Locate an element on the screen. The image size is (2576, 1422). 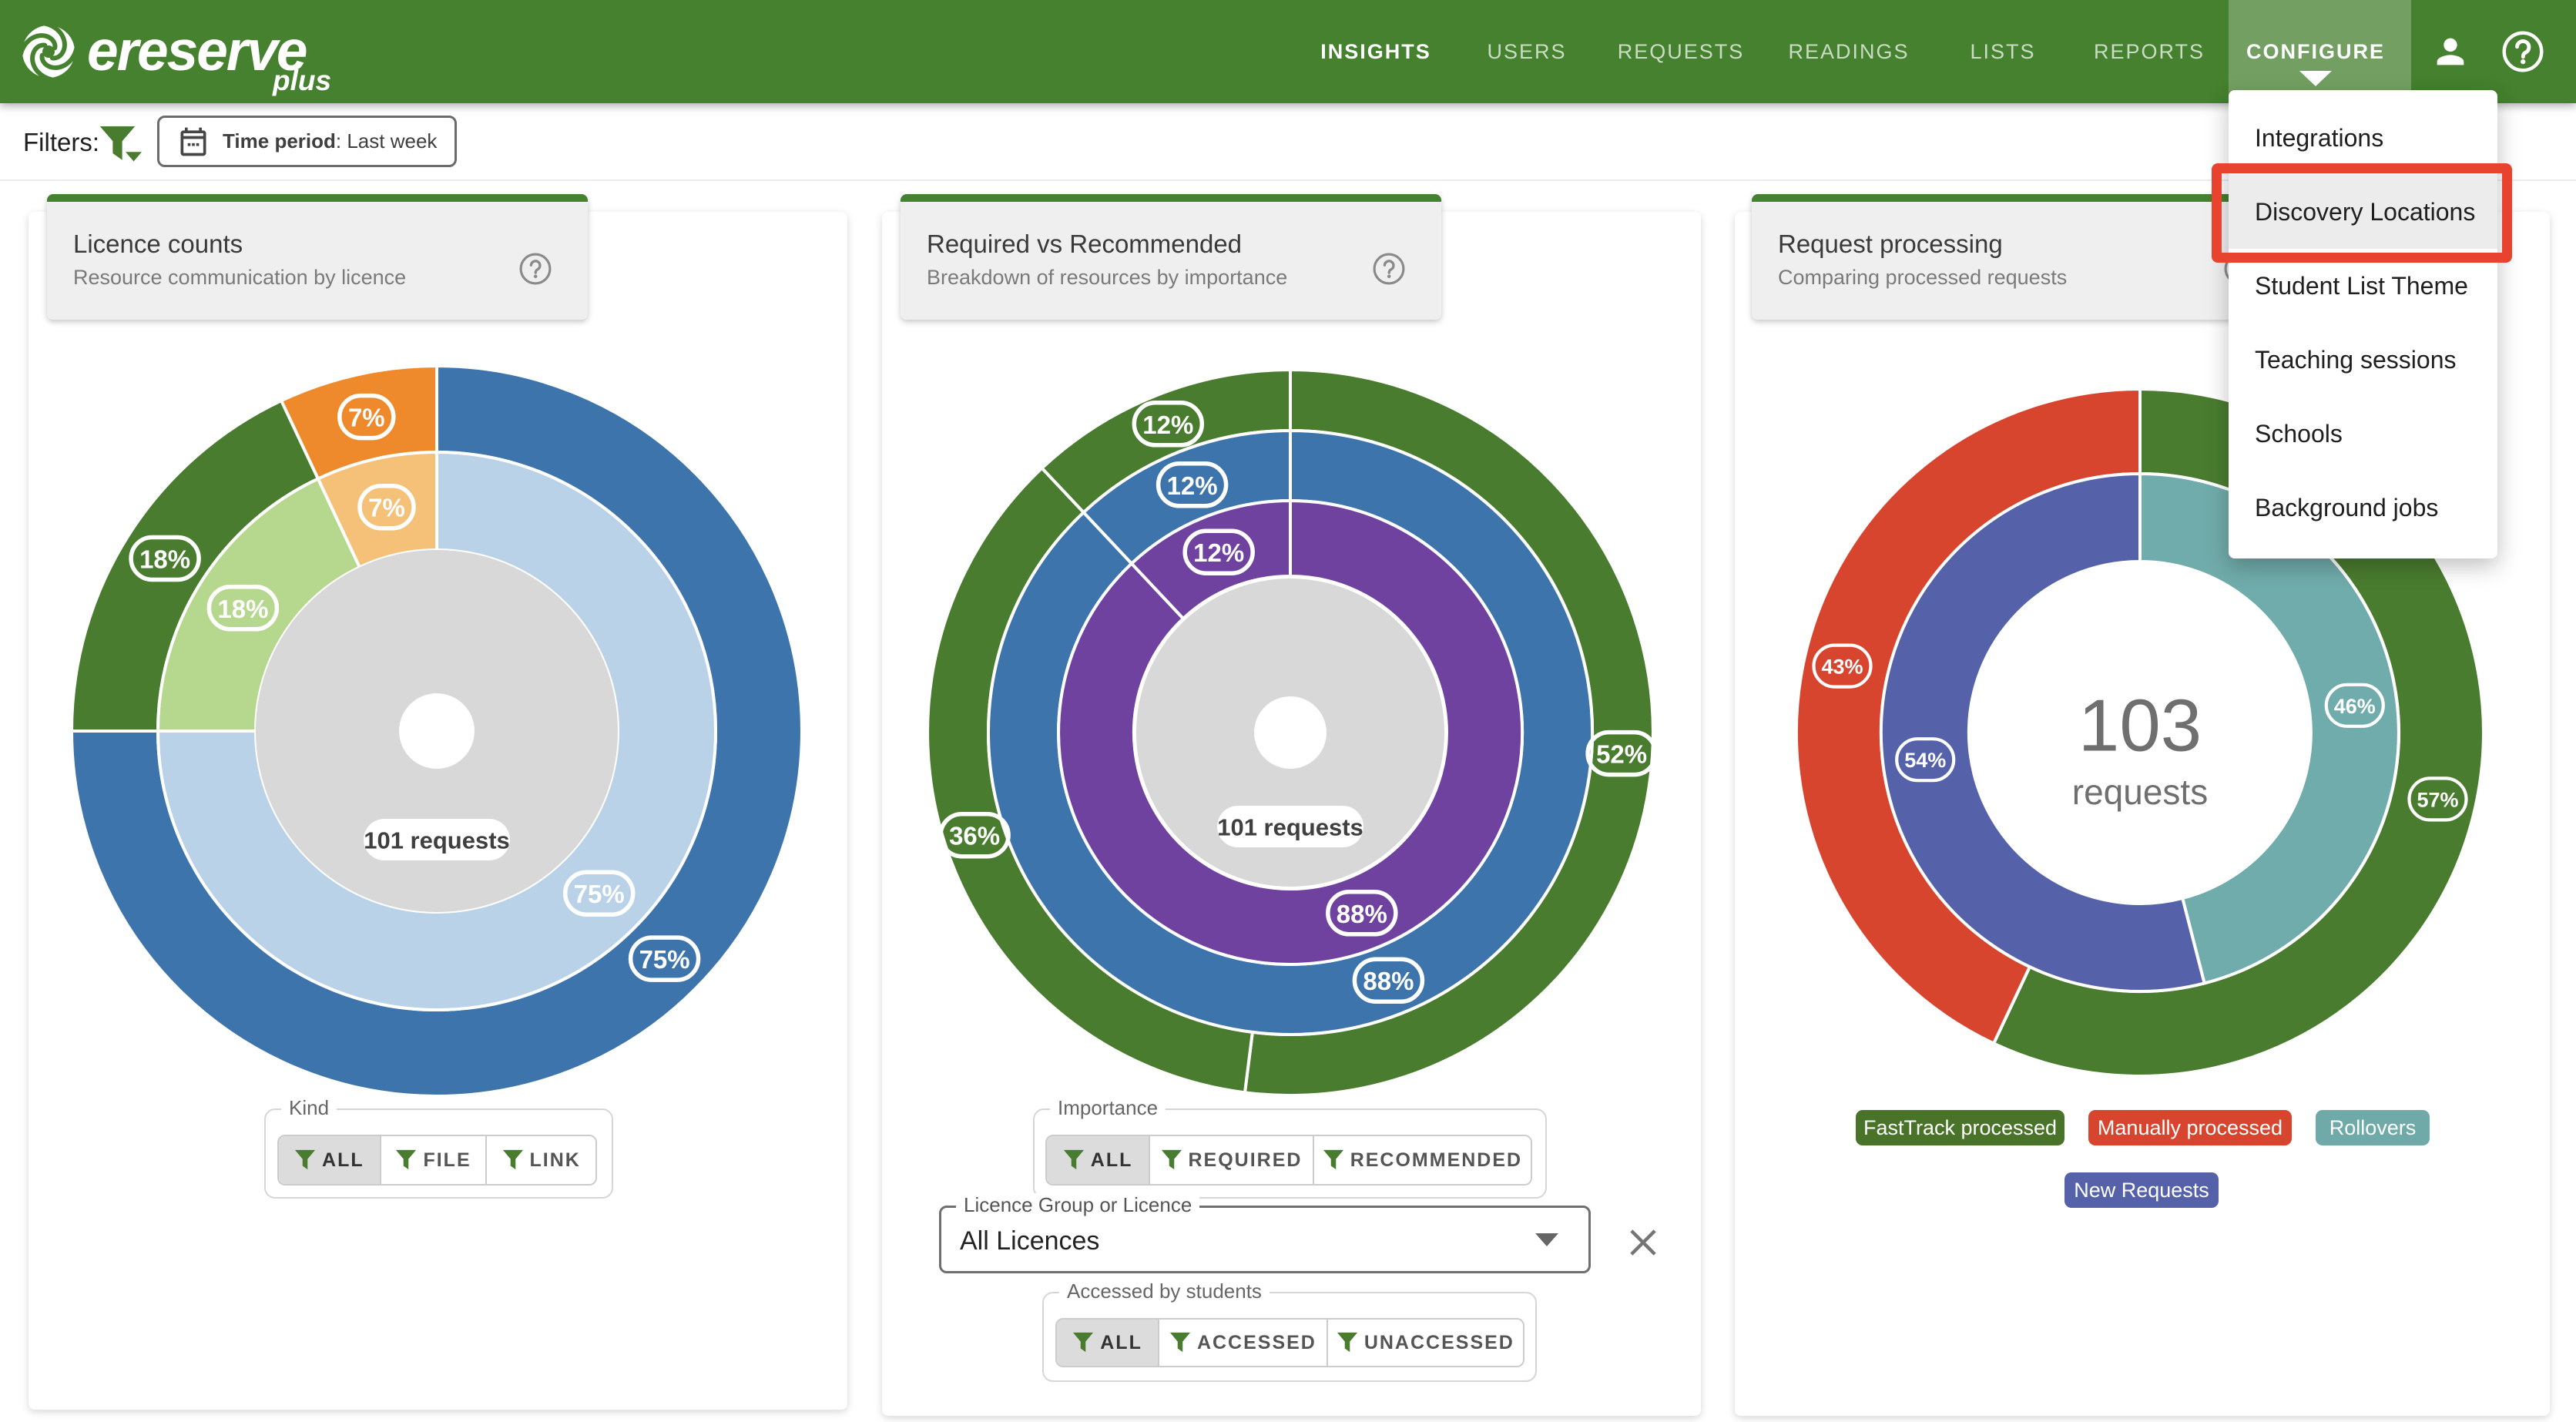
svg-text: 52% is located at coordinates (1621, 755).